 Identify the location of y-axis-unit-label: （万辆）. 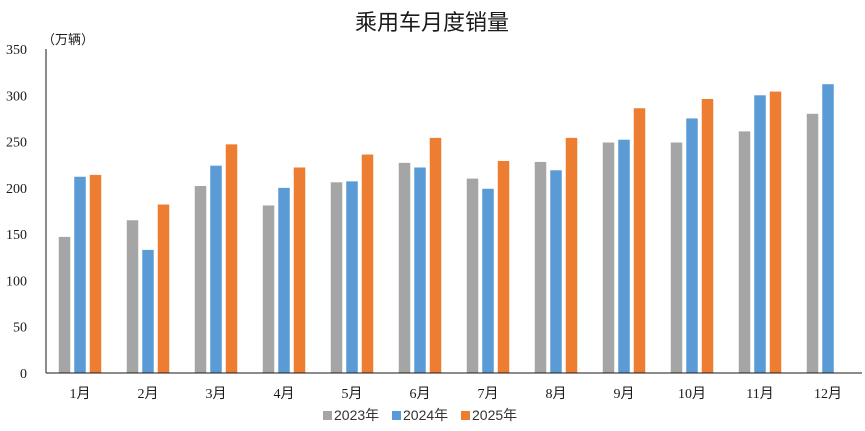
(68, 40).